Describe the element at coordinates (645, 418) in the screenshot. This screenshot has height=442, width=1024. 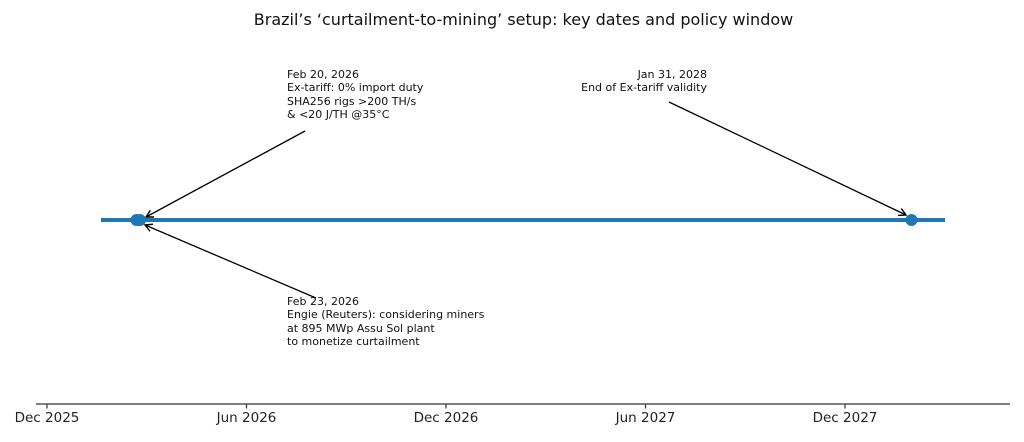
I see `x-tick-label: Jun 2027` at that location.